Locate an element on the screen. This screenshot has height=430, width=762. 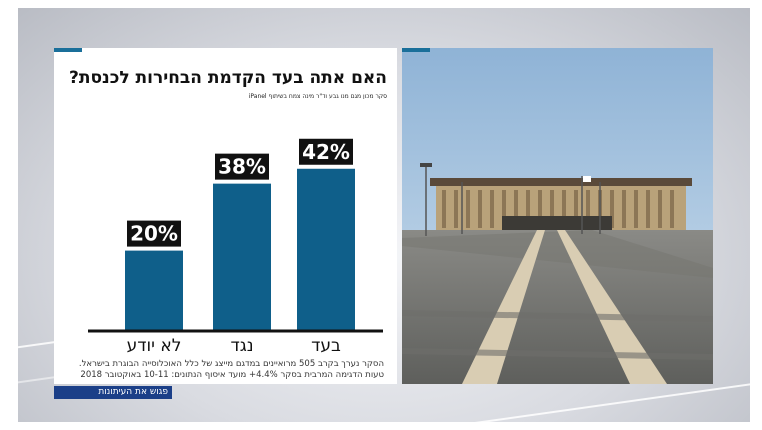
category-label-1: נגד is located at coordinates (241, 346).